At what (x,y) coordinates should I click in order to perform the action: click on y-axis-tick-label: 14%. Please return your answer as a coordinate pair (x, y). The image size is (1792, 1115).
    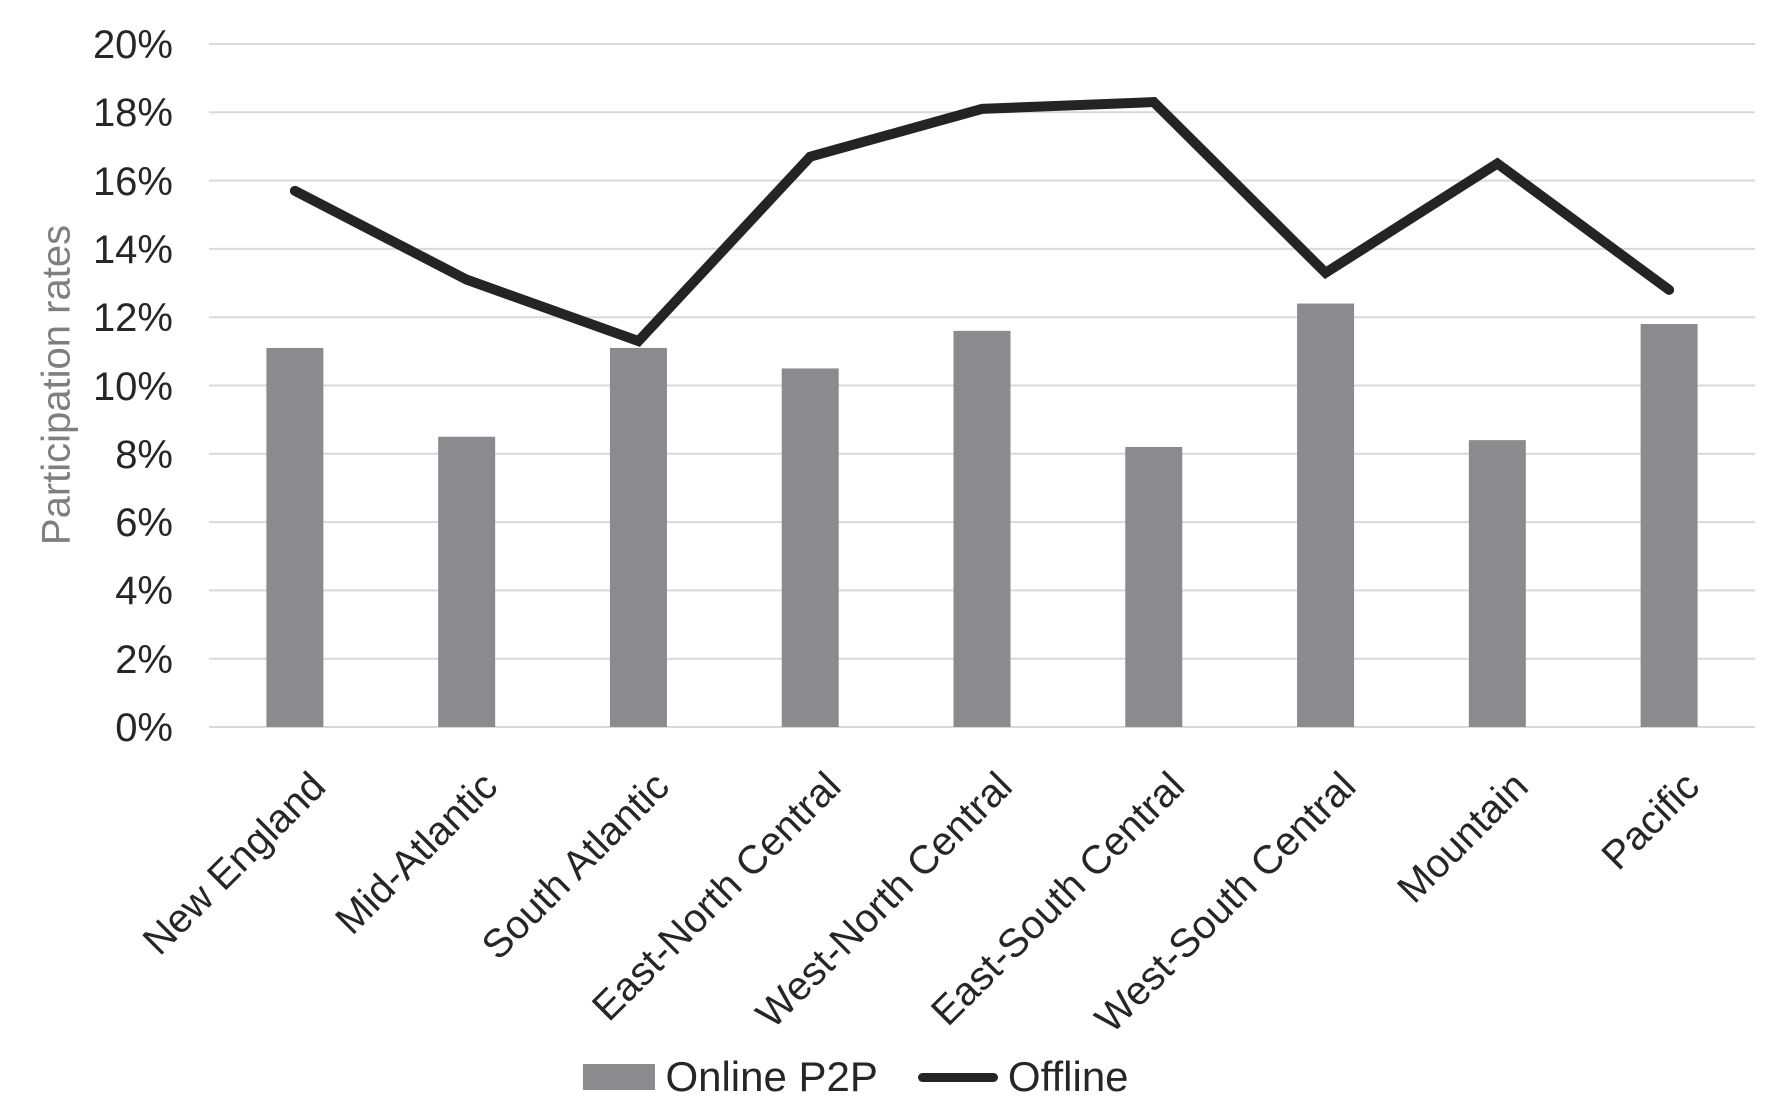
    Looking at the image, I should click on (132, 249).